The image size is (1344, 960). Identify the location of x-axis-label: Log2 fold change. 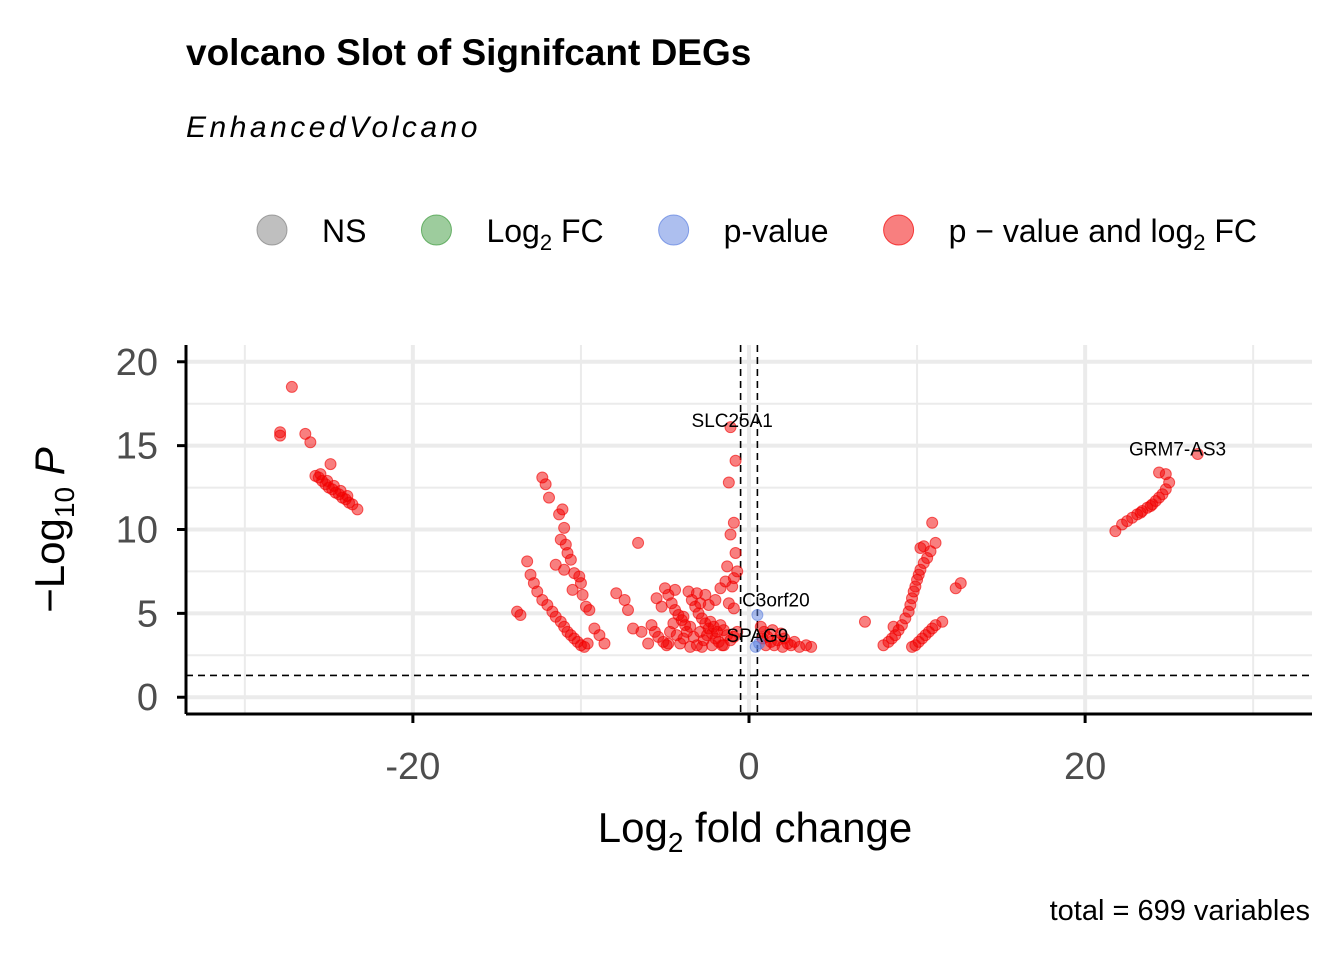
(755, 831).